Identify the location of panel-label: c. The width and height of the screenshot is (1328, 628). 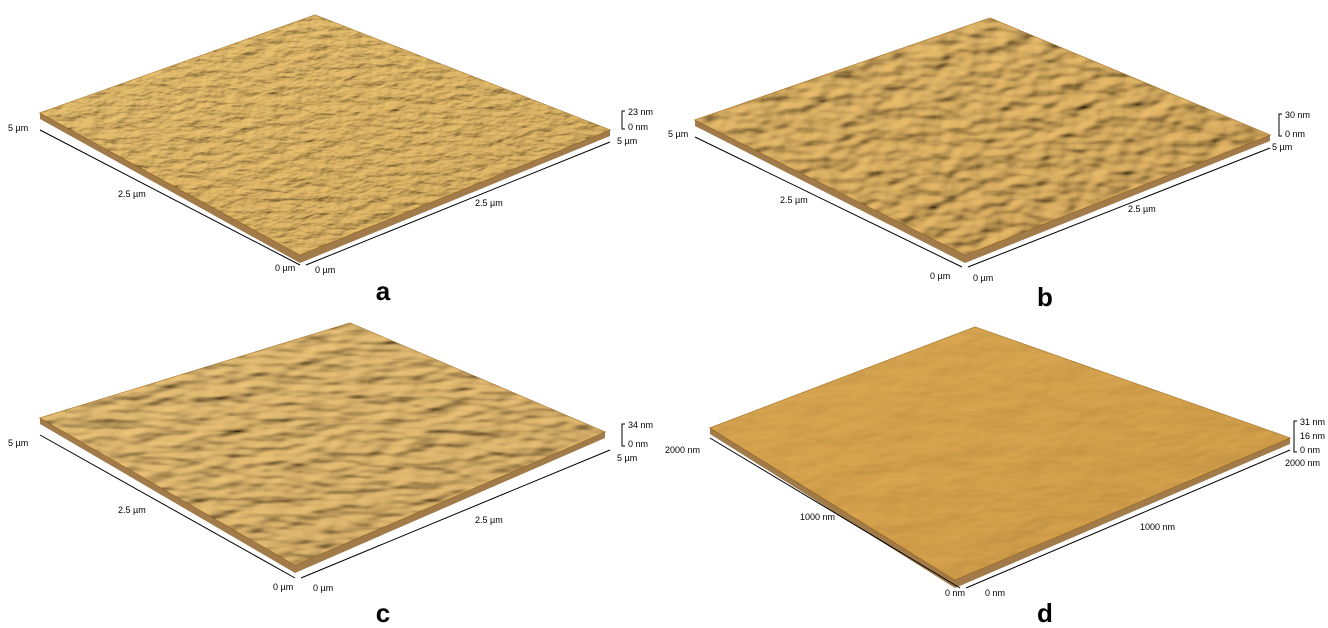
(383, 613).